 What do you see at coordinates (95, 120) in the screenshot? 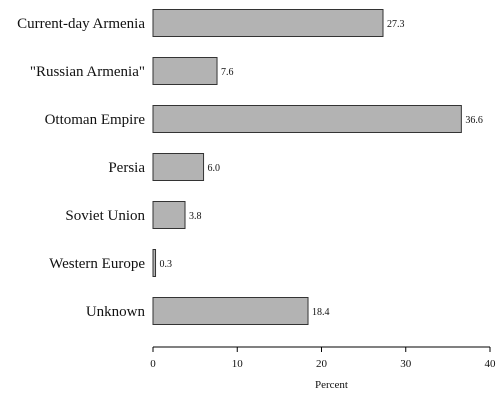
I see `category-label: Ottoman Empire` at bounding box center [95, 120].